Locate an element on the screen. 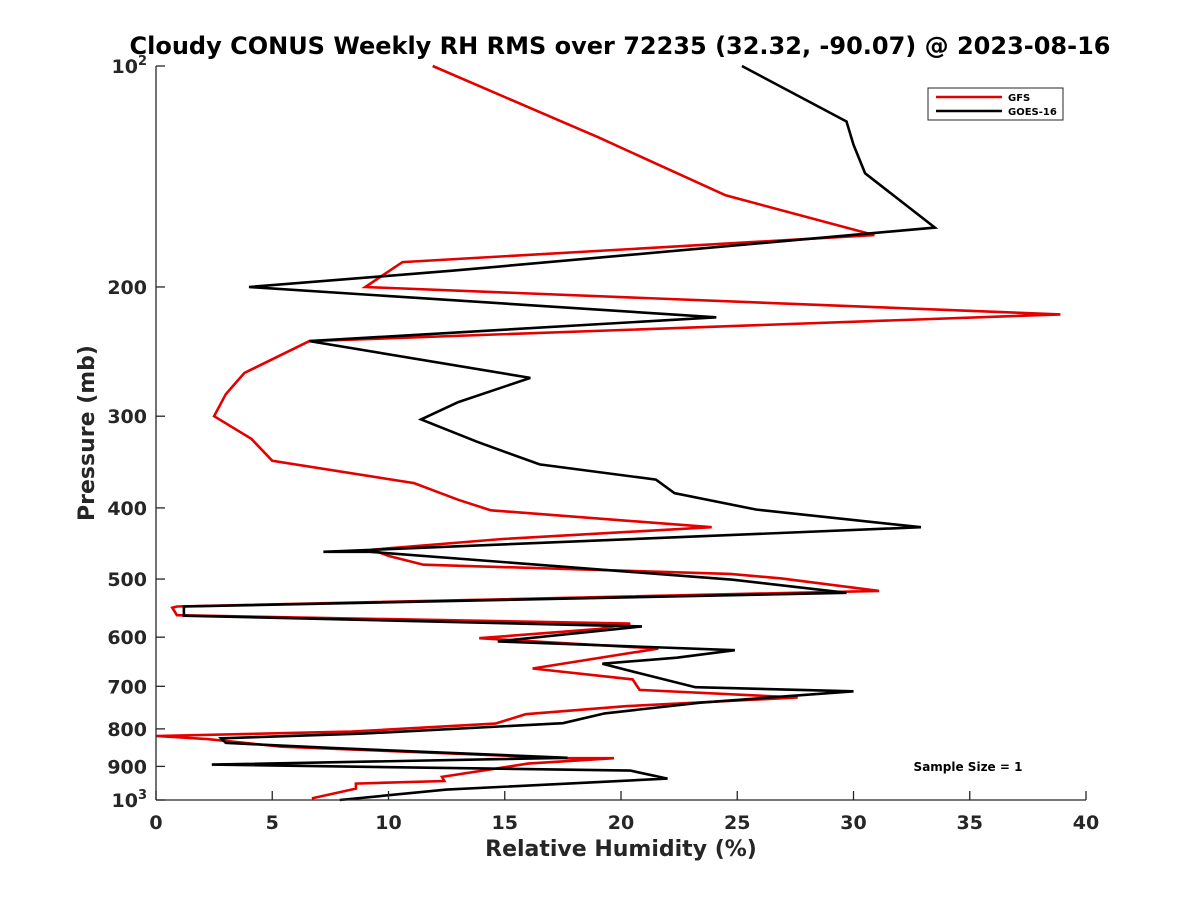 The image size is (1200, 900). legend-label: GFS is located at coordinates (1019, 98).